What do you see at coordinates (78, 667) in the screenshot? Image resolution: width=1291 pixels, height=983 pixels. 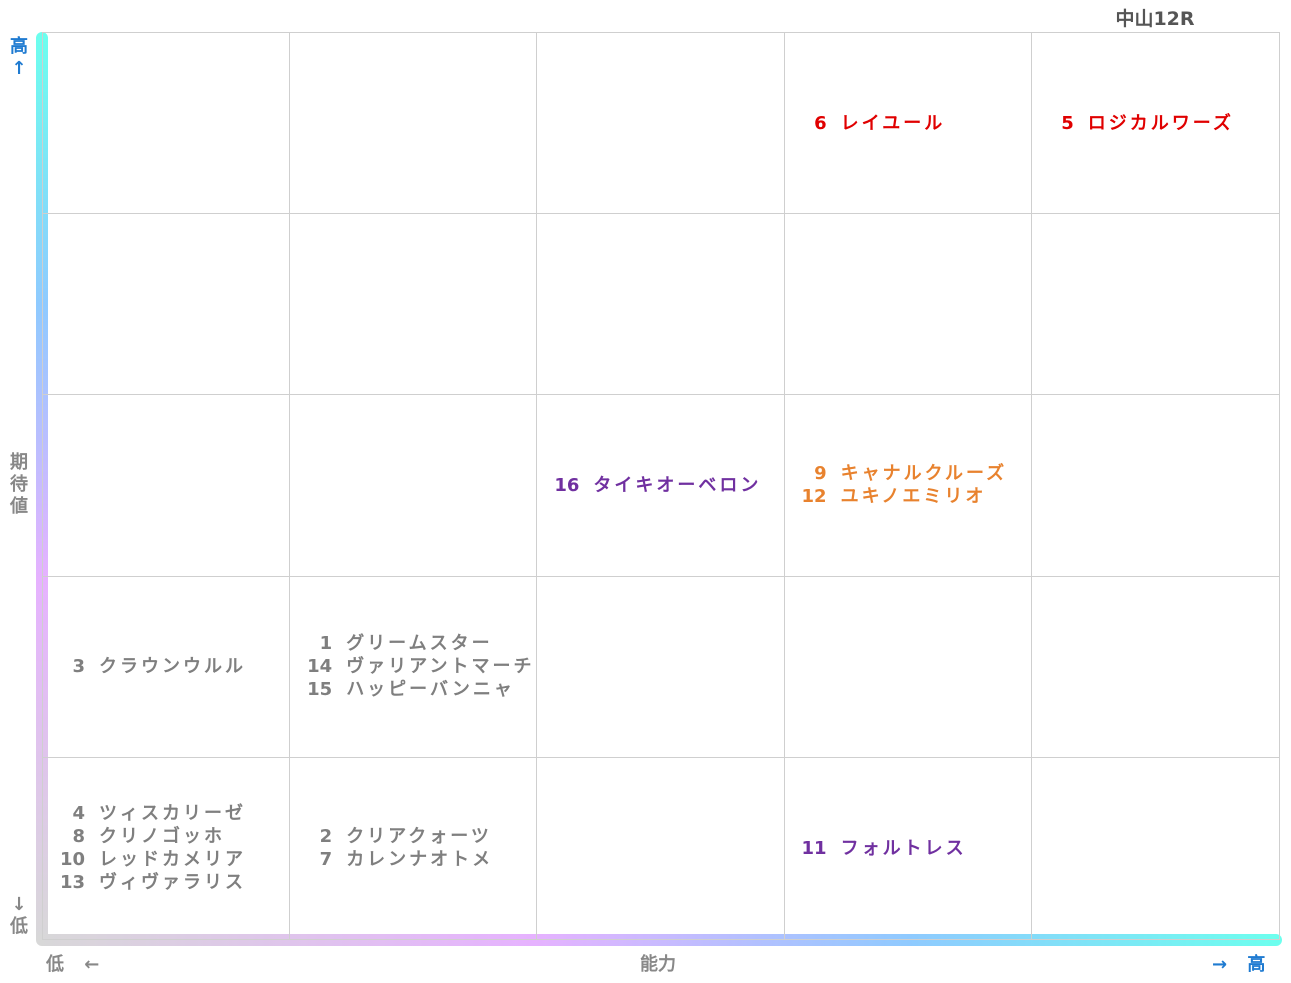 I see `horse-number: 3` at bounding box center [78, 667].